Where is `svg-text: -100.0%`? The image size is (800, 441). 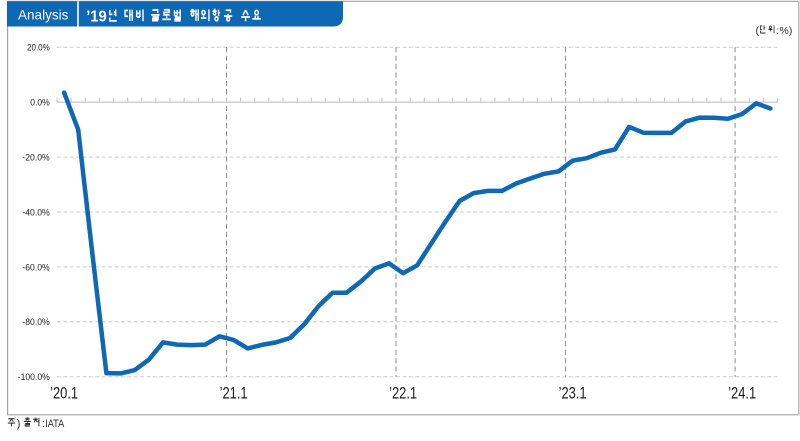 svg-text: -100.0% is located at coordinates (34, 377).